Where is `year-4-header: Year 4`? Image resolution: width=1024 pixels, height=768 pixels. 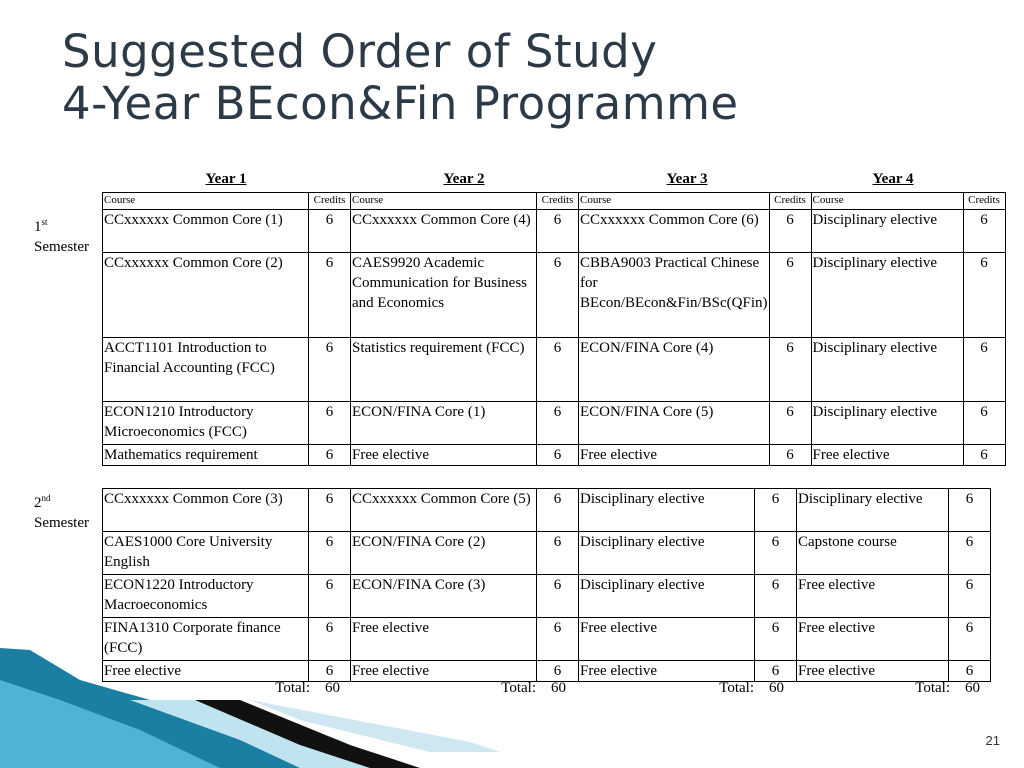 year-4-header: Year 4 is located at coordinates (893, 179).